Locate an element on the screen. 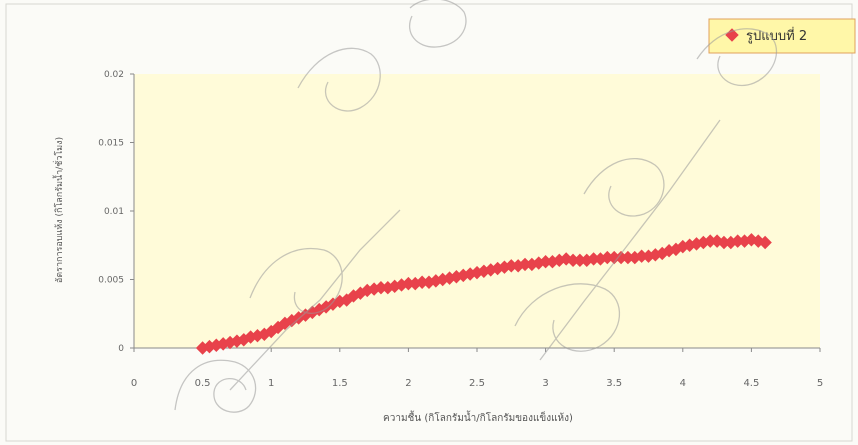  y-tick-label: 0.005 is located at coordinates (111, 281).